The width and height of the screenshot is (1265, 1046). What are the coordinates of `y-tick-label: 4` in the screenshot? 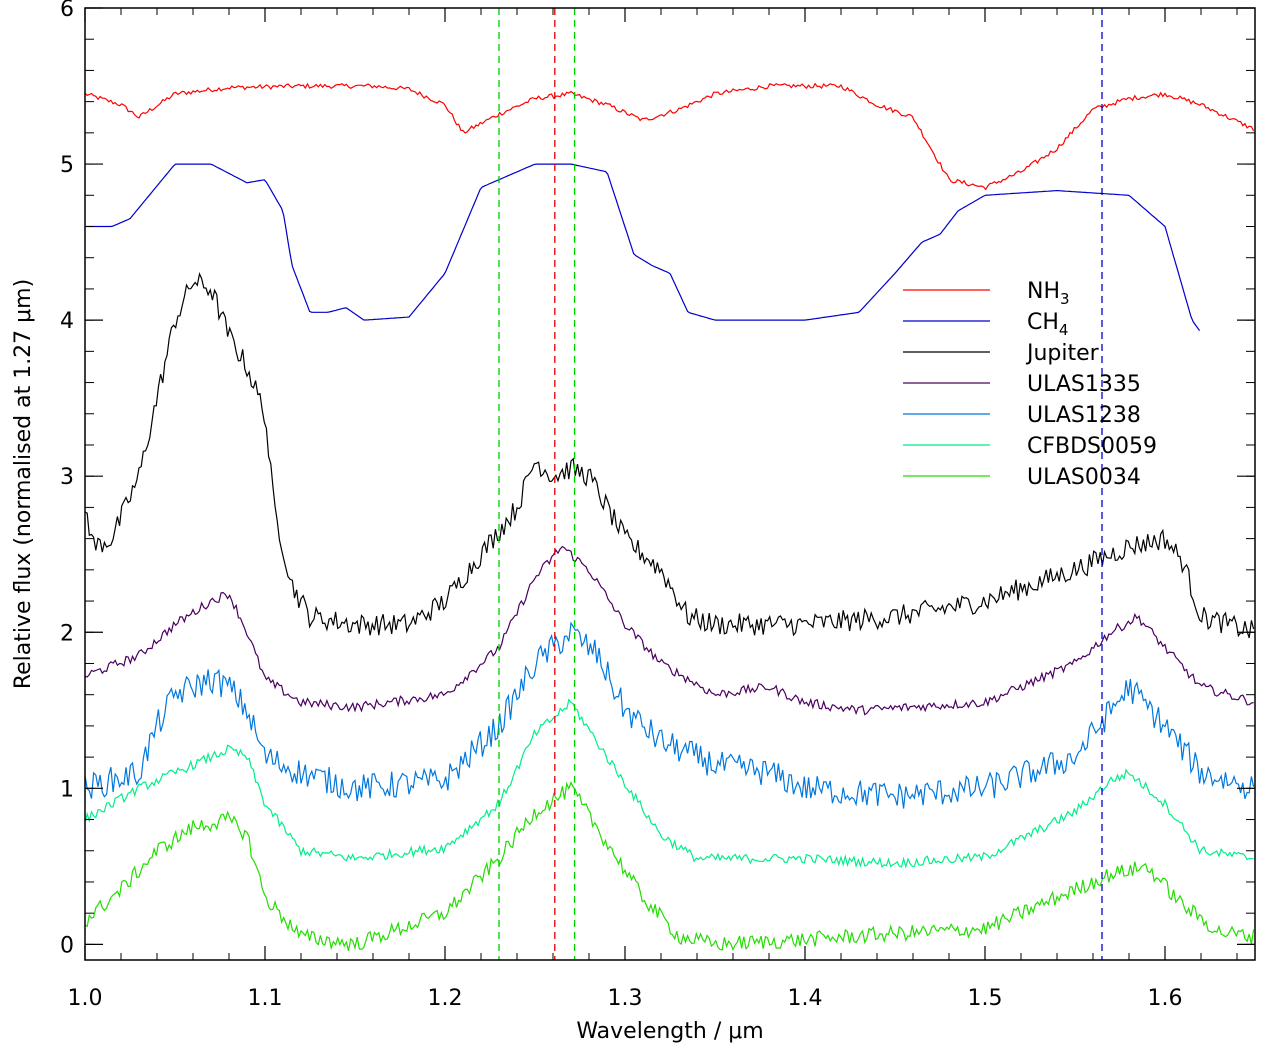 It's located at (67, 321).